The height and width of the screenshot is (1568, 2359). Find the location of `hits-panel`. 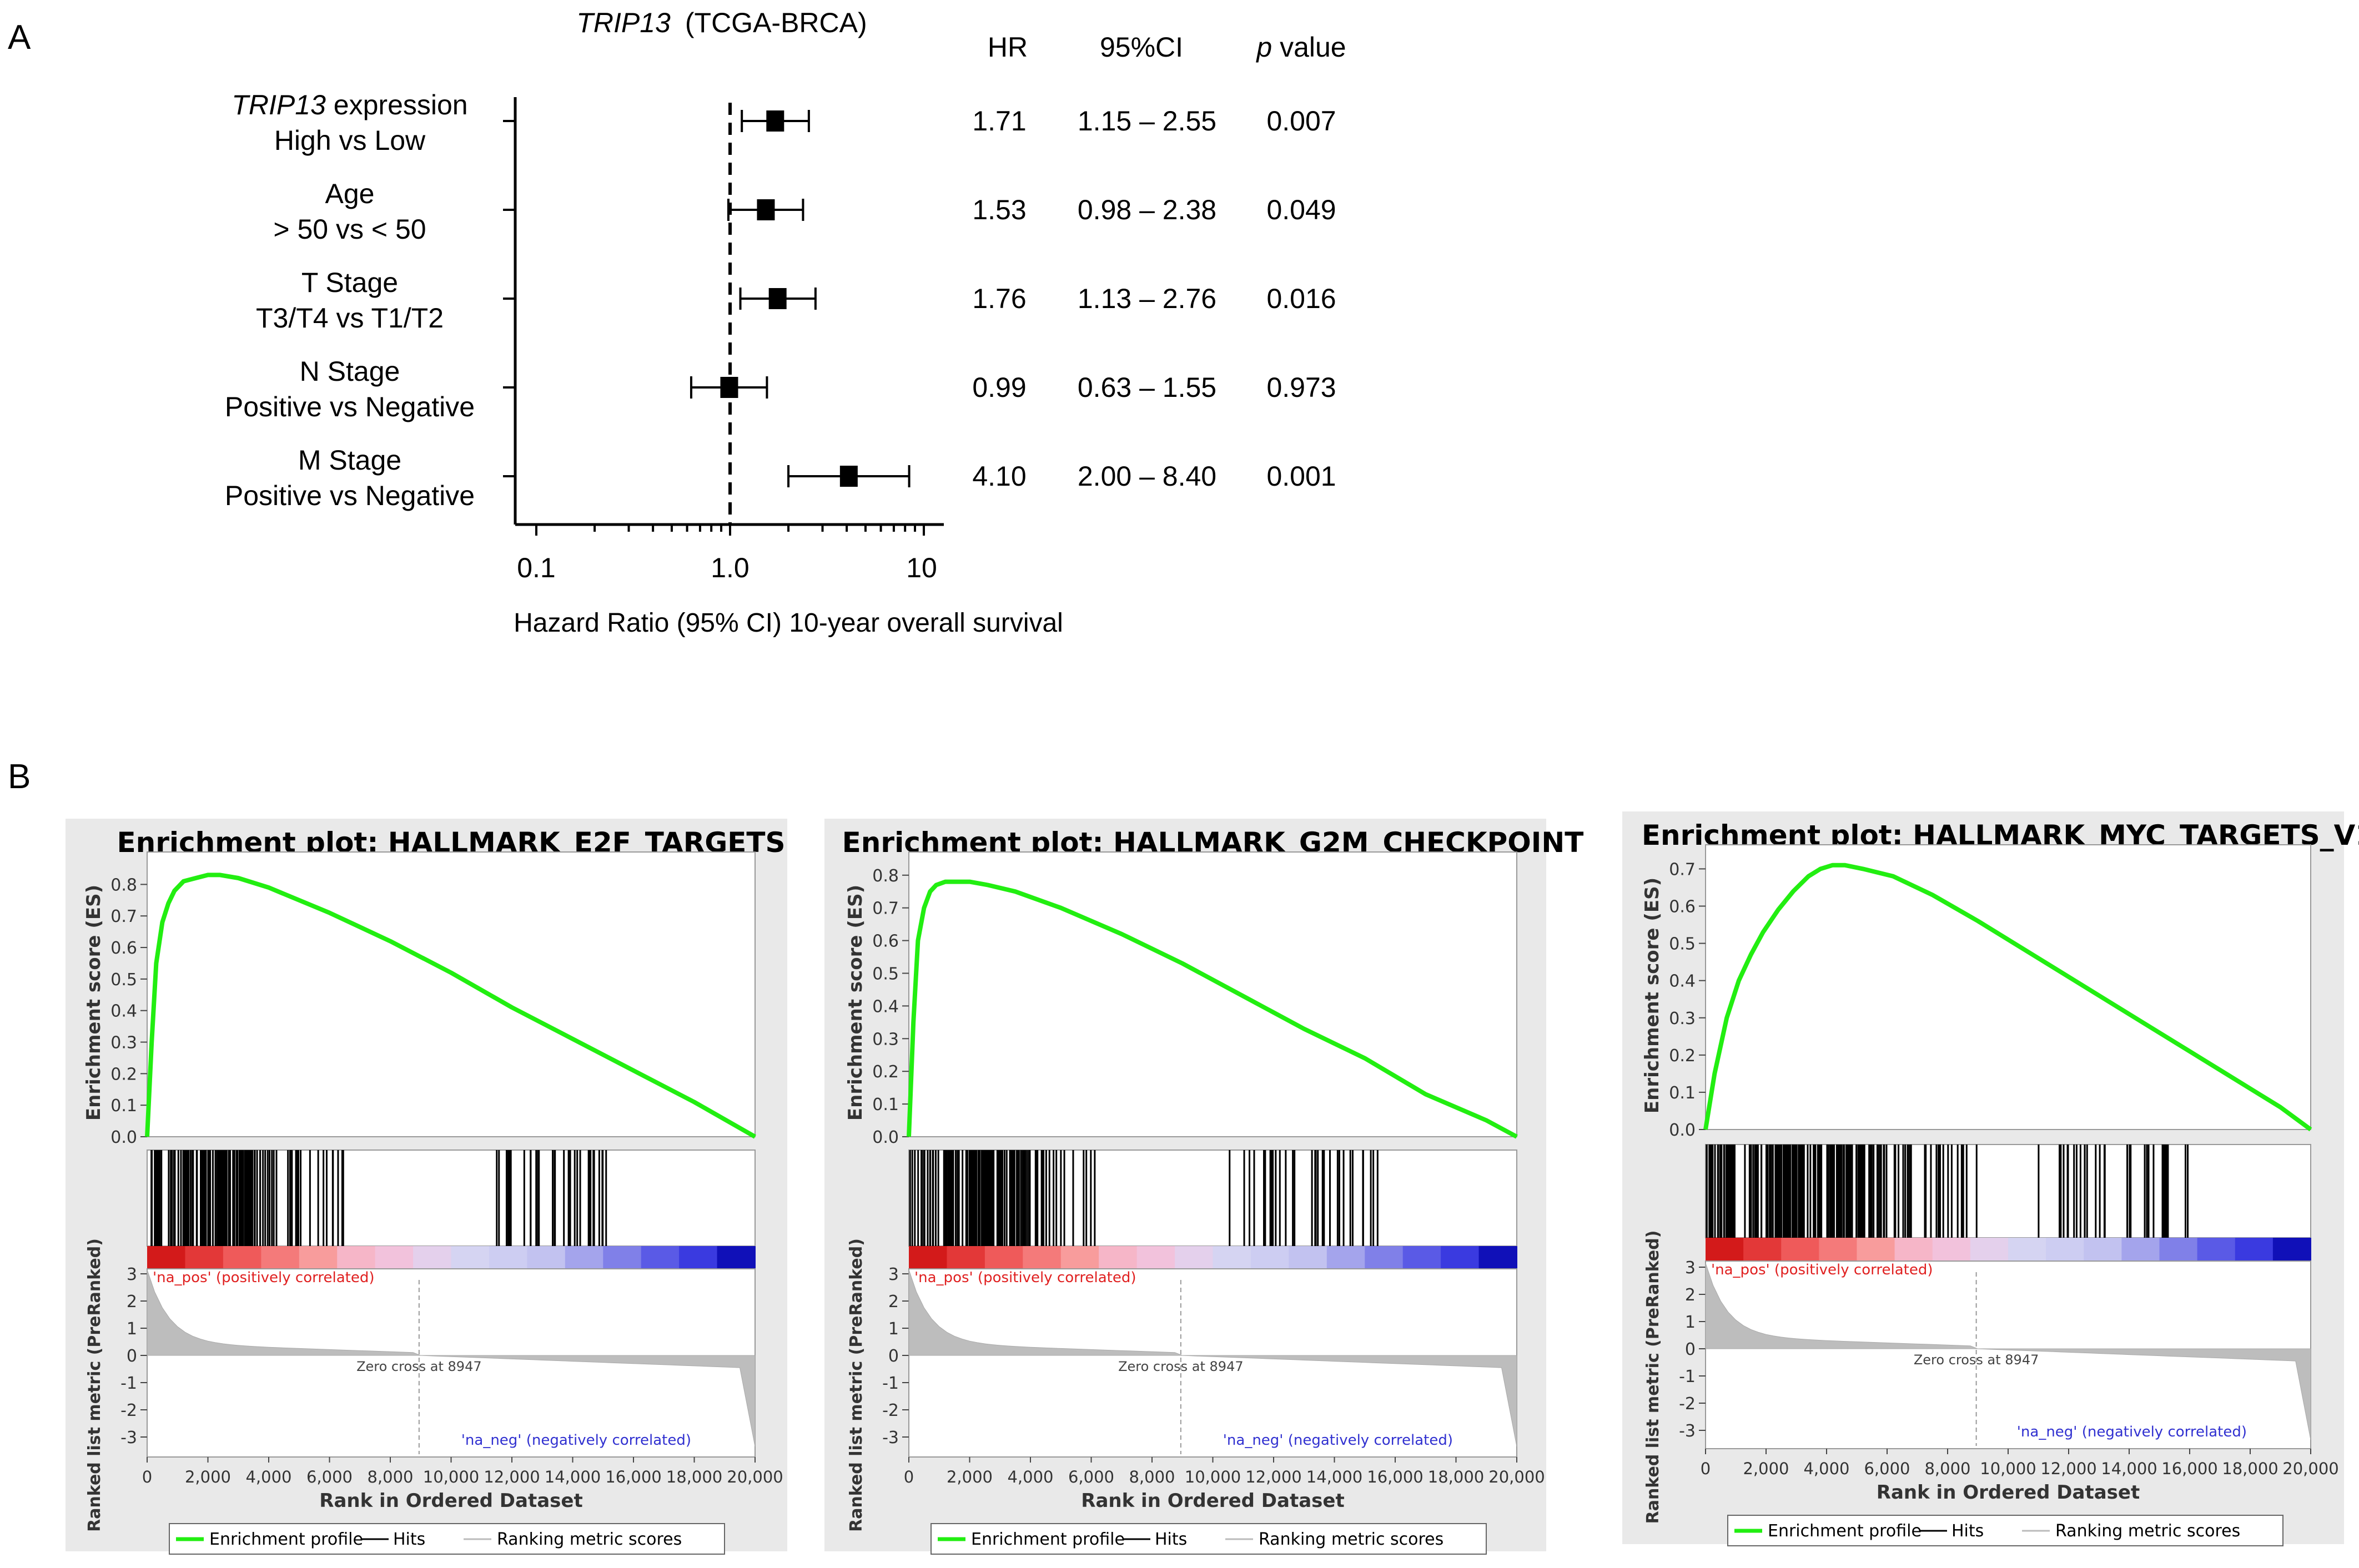

hits-panel is located at coordinates (2008, 1191).